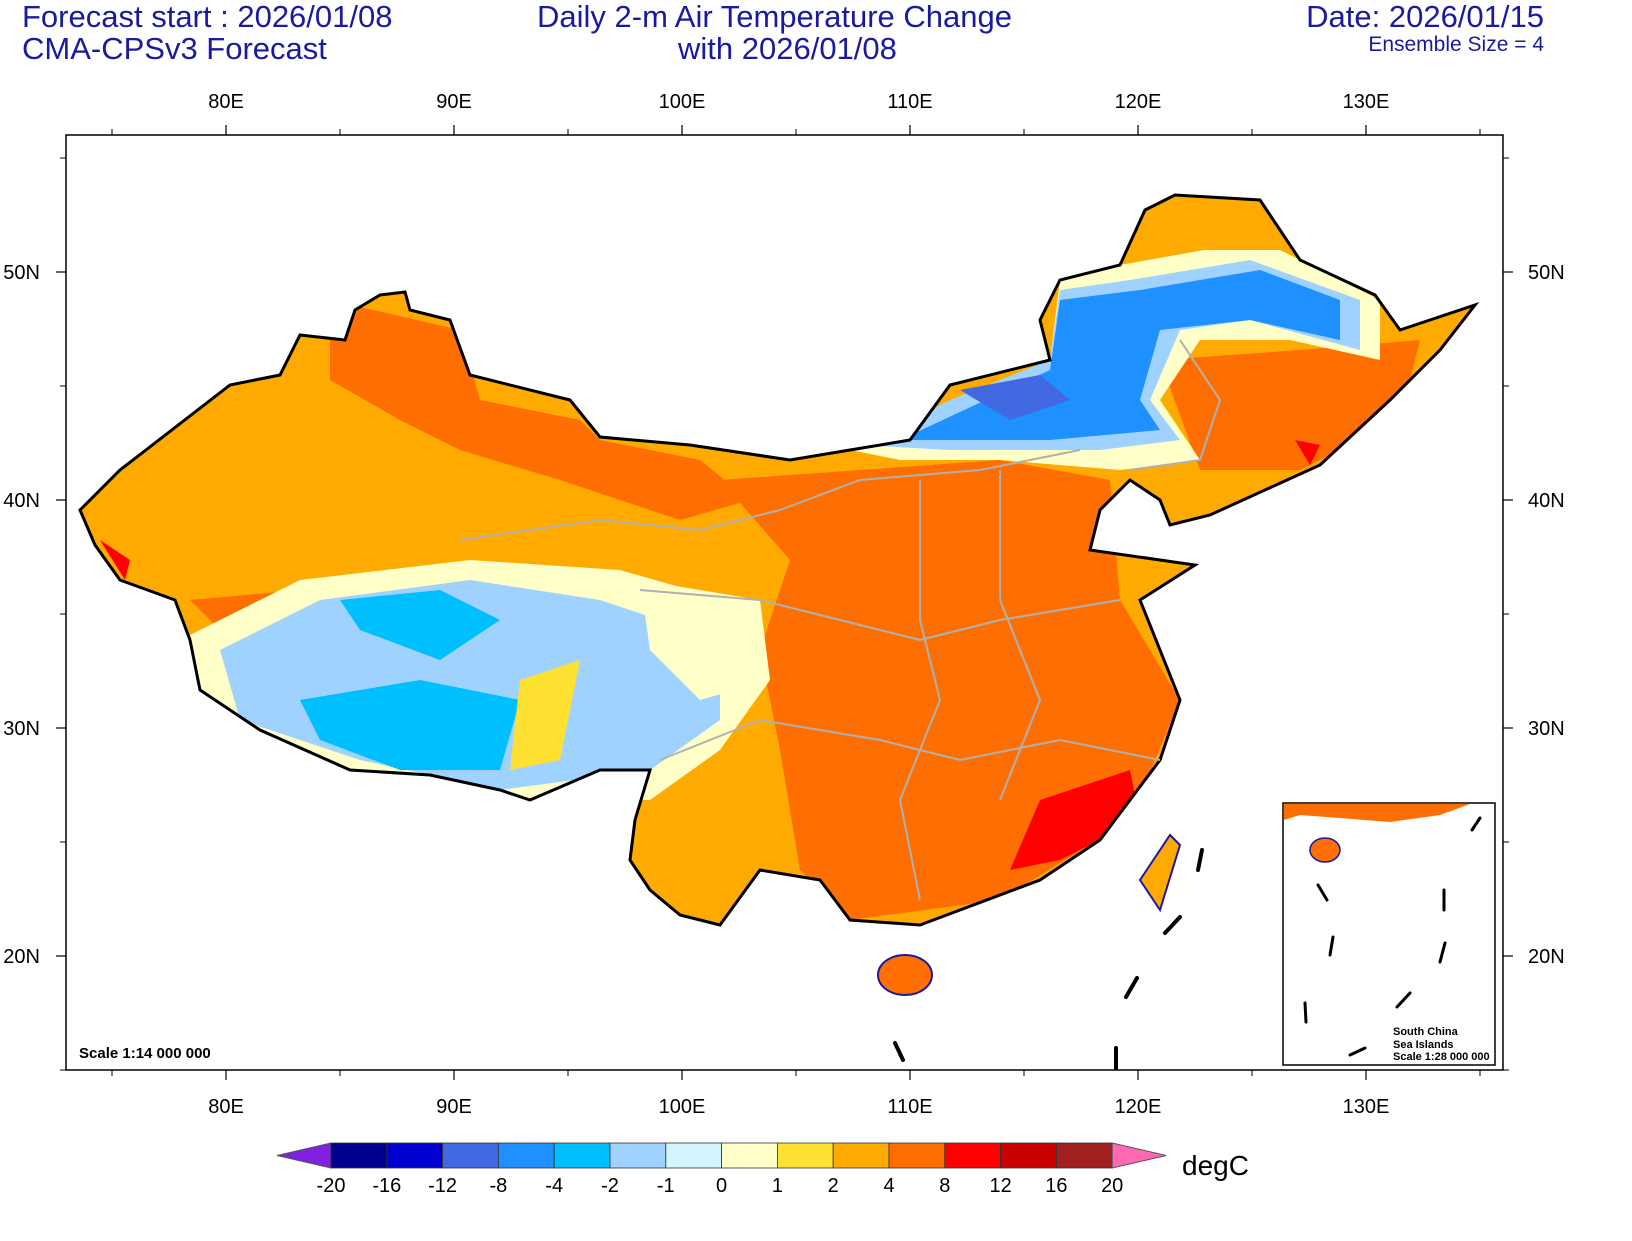 The width and height of the screenshot is (1632, 1241). I want to click on colorbar-label: 12, so click(1000, 1186).